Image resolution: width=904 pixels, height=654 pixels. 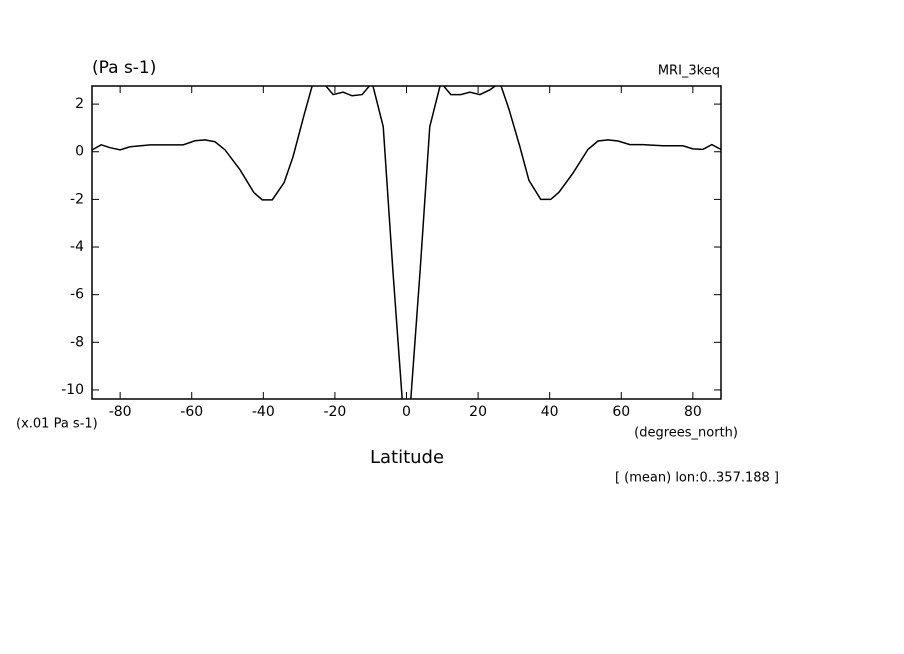 I want to click on y-tick-label: -10, so click(x=72, y=390).